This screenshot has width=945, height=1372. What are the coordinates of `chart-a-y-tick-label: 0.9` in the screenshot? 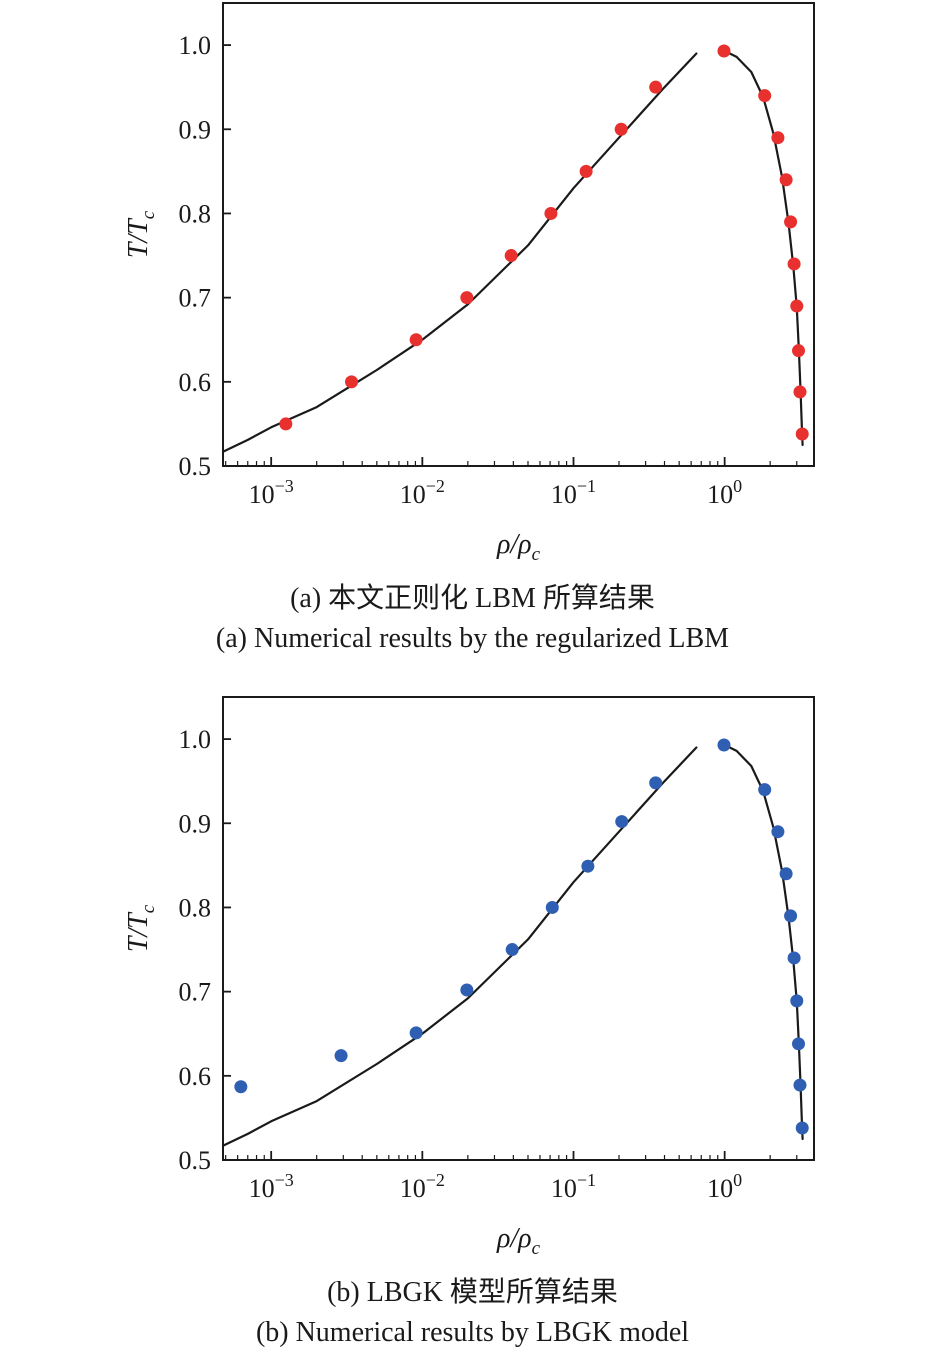 It's located at (195, 129).